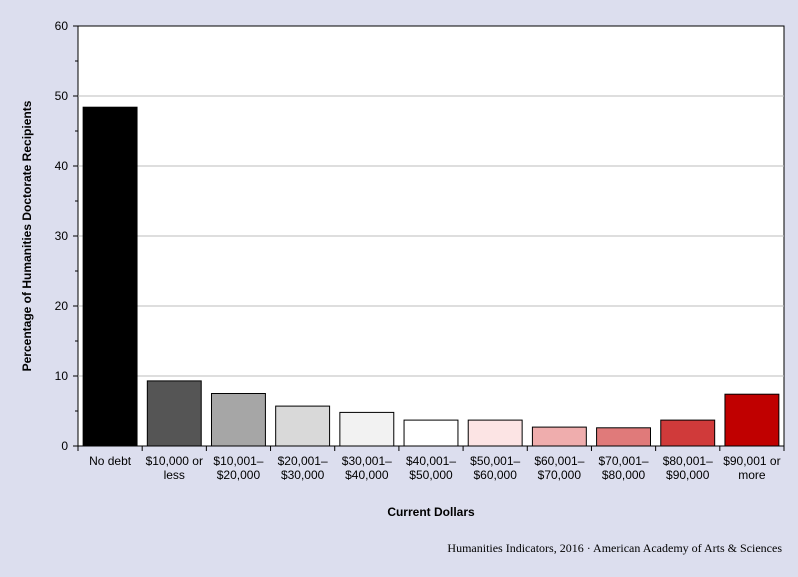  Describe the element at coordinates (62, 306) in the screenshot. I see `y-tick-label: 20` at that location.